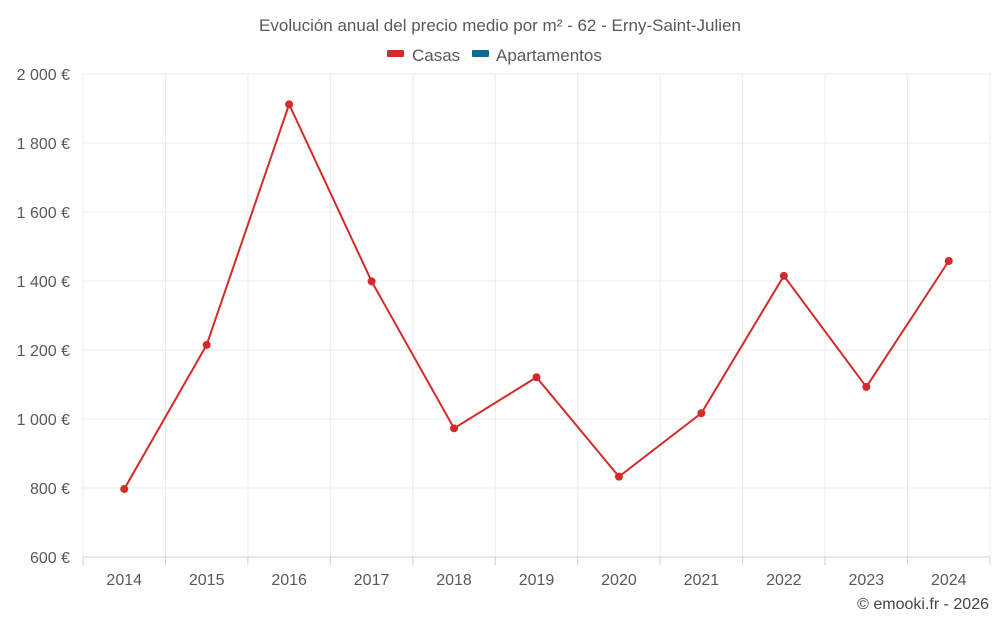  I want to click on y-tick-label: 1 400 €, so click(43, 282).